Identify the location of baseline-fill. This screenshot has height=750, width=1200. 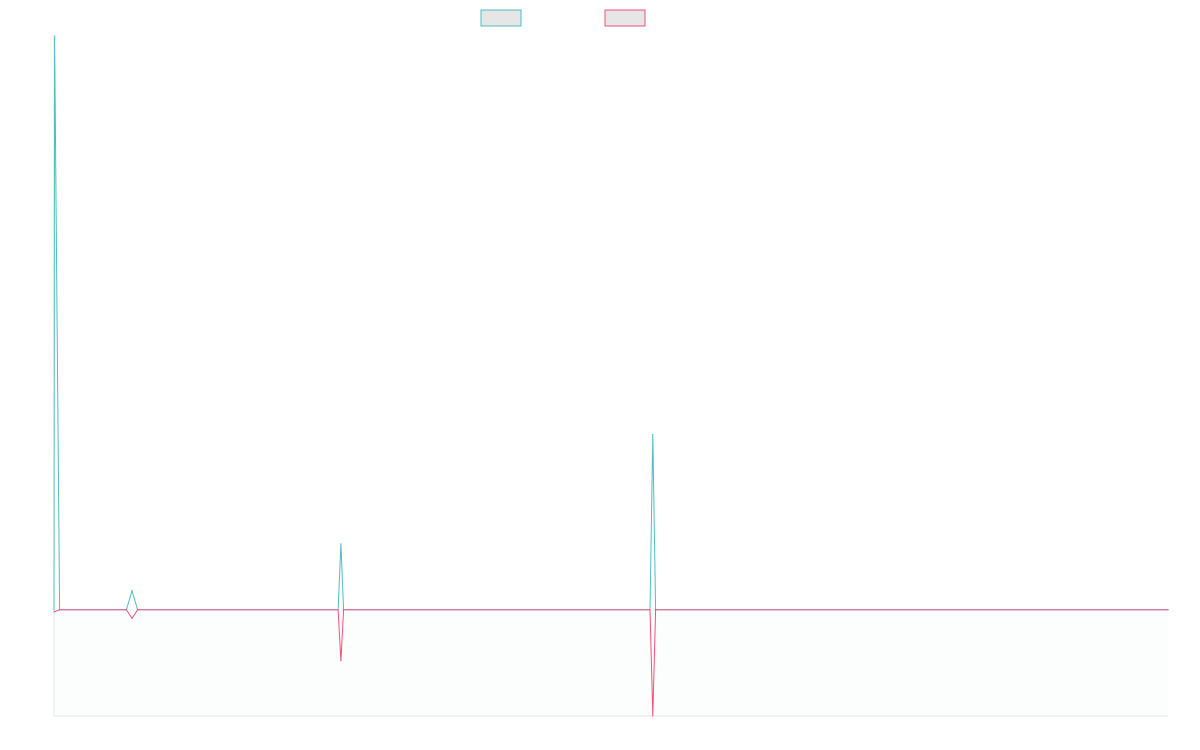
(611, 662).